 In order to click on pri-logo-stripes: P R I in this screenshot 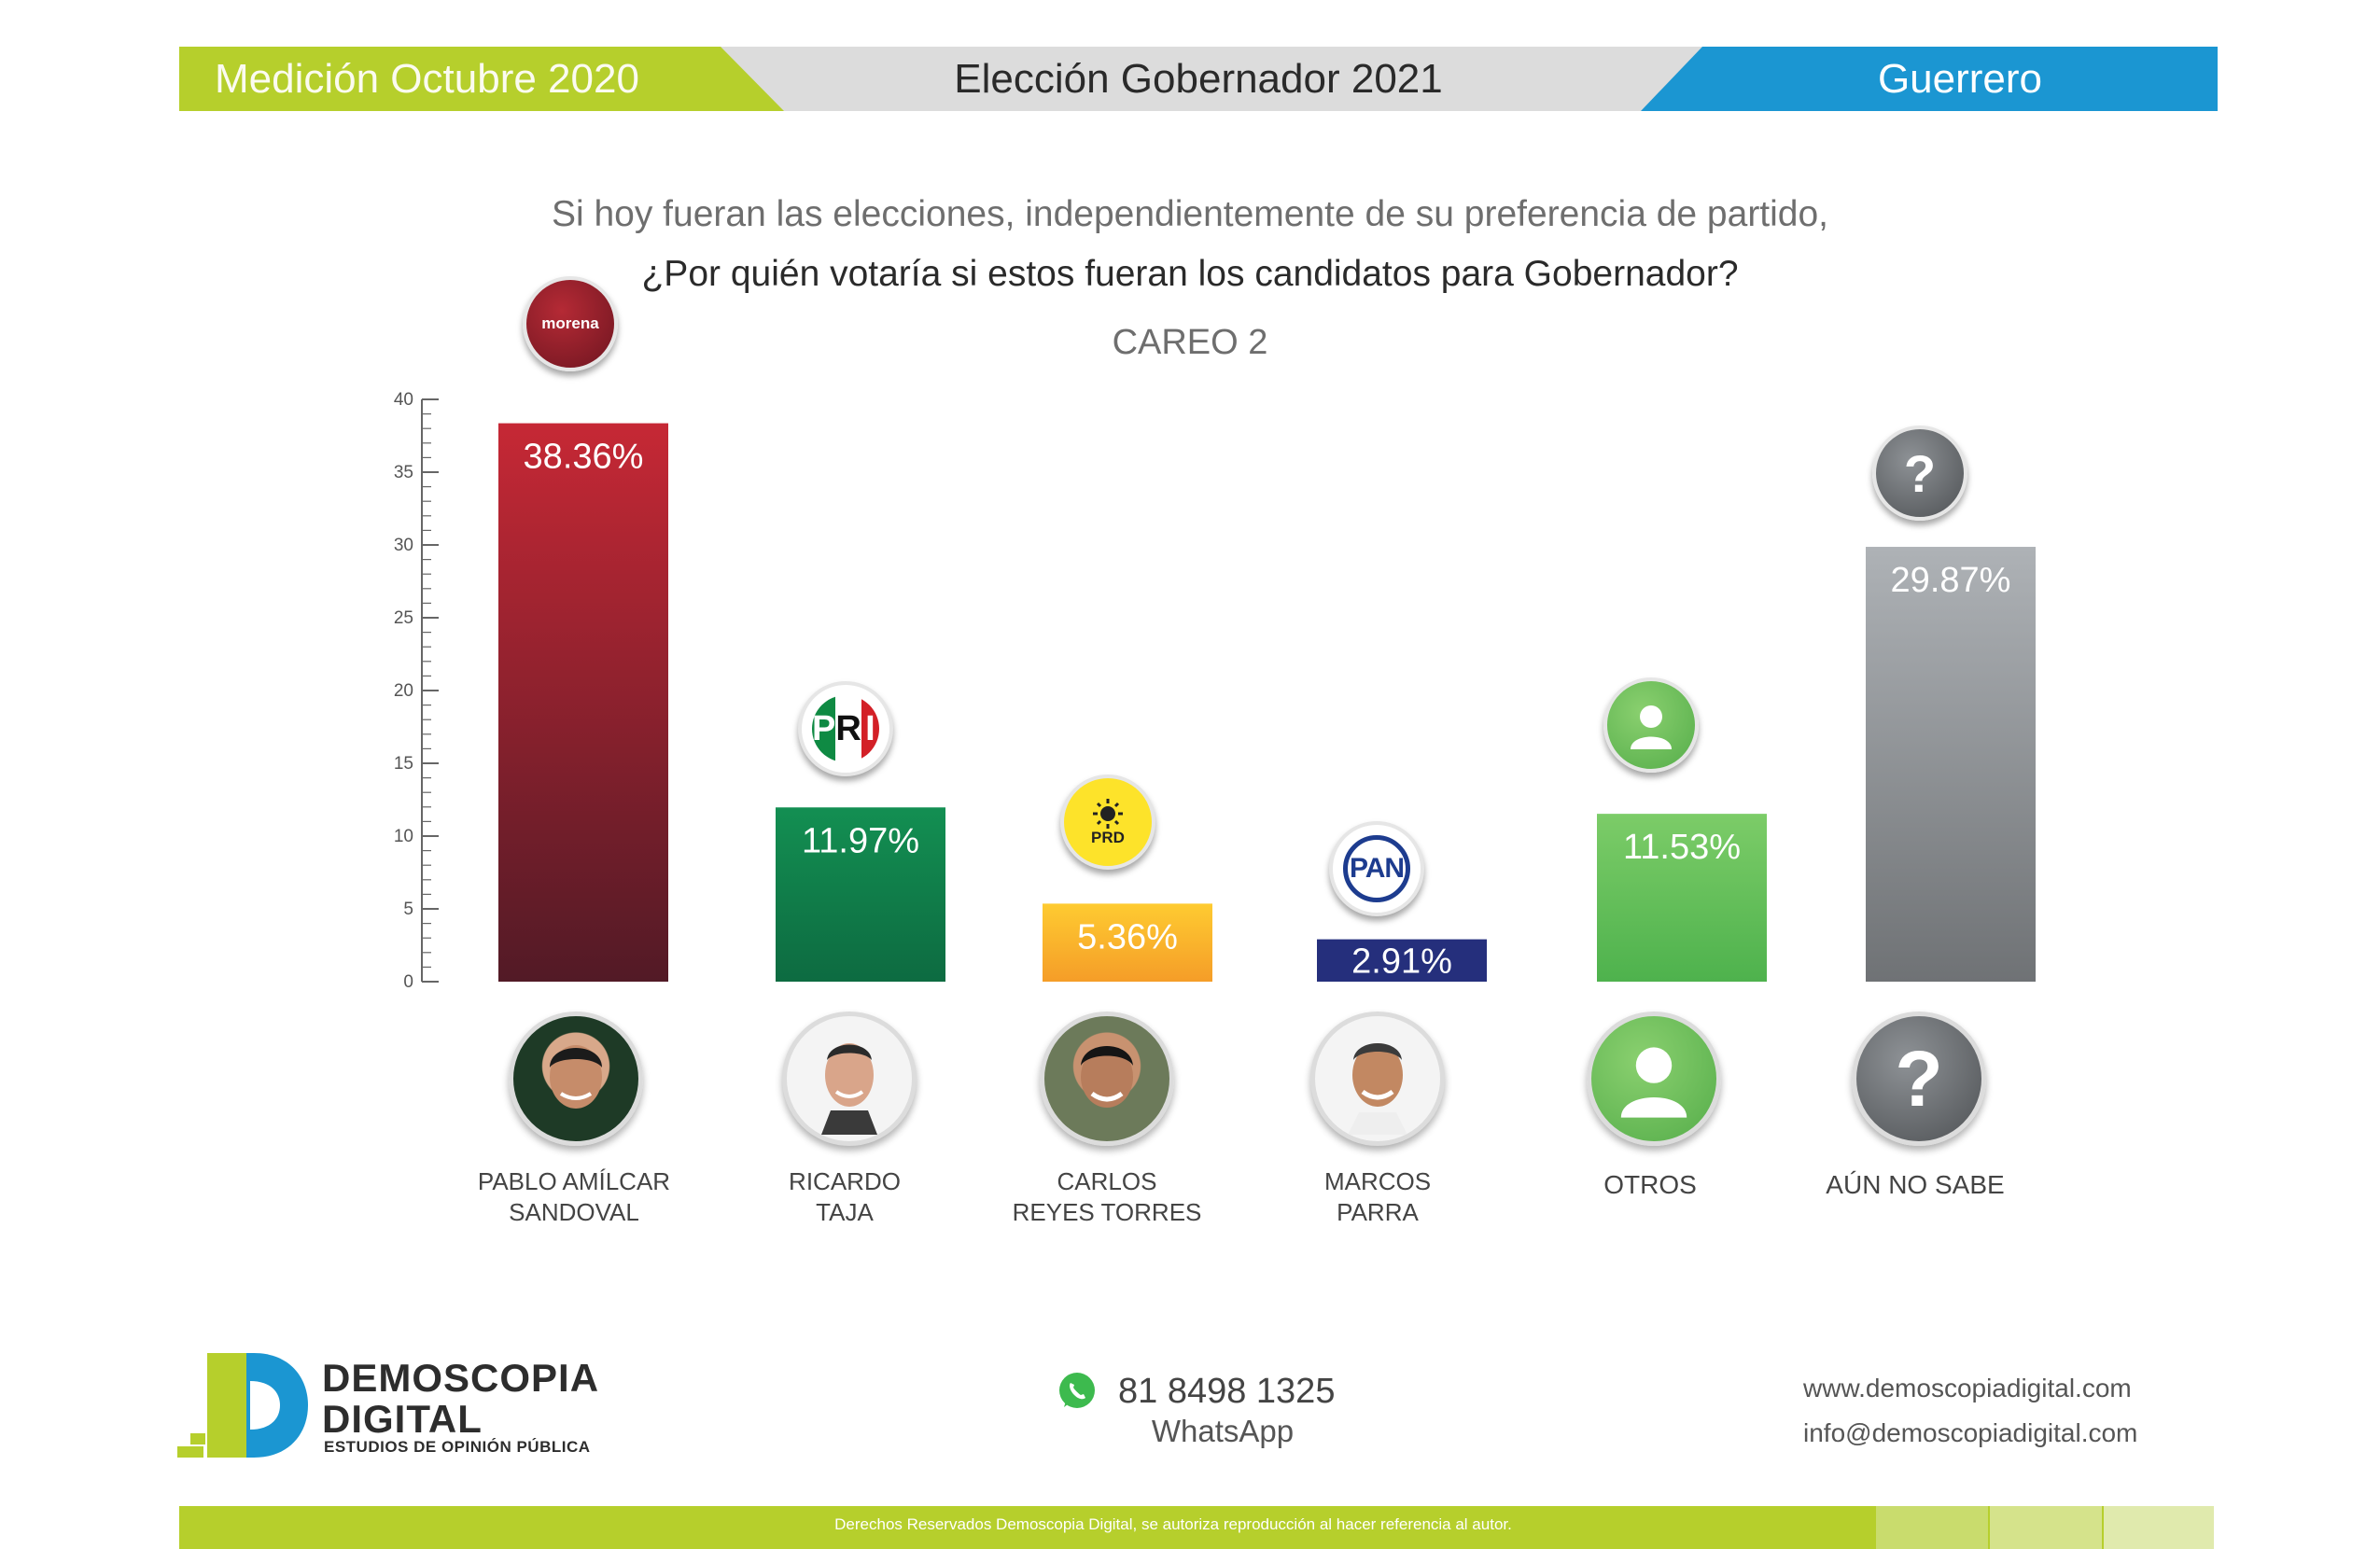, I will do `click(845, 728)`.